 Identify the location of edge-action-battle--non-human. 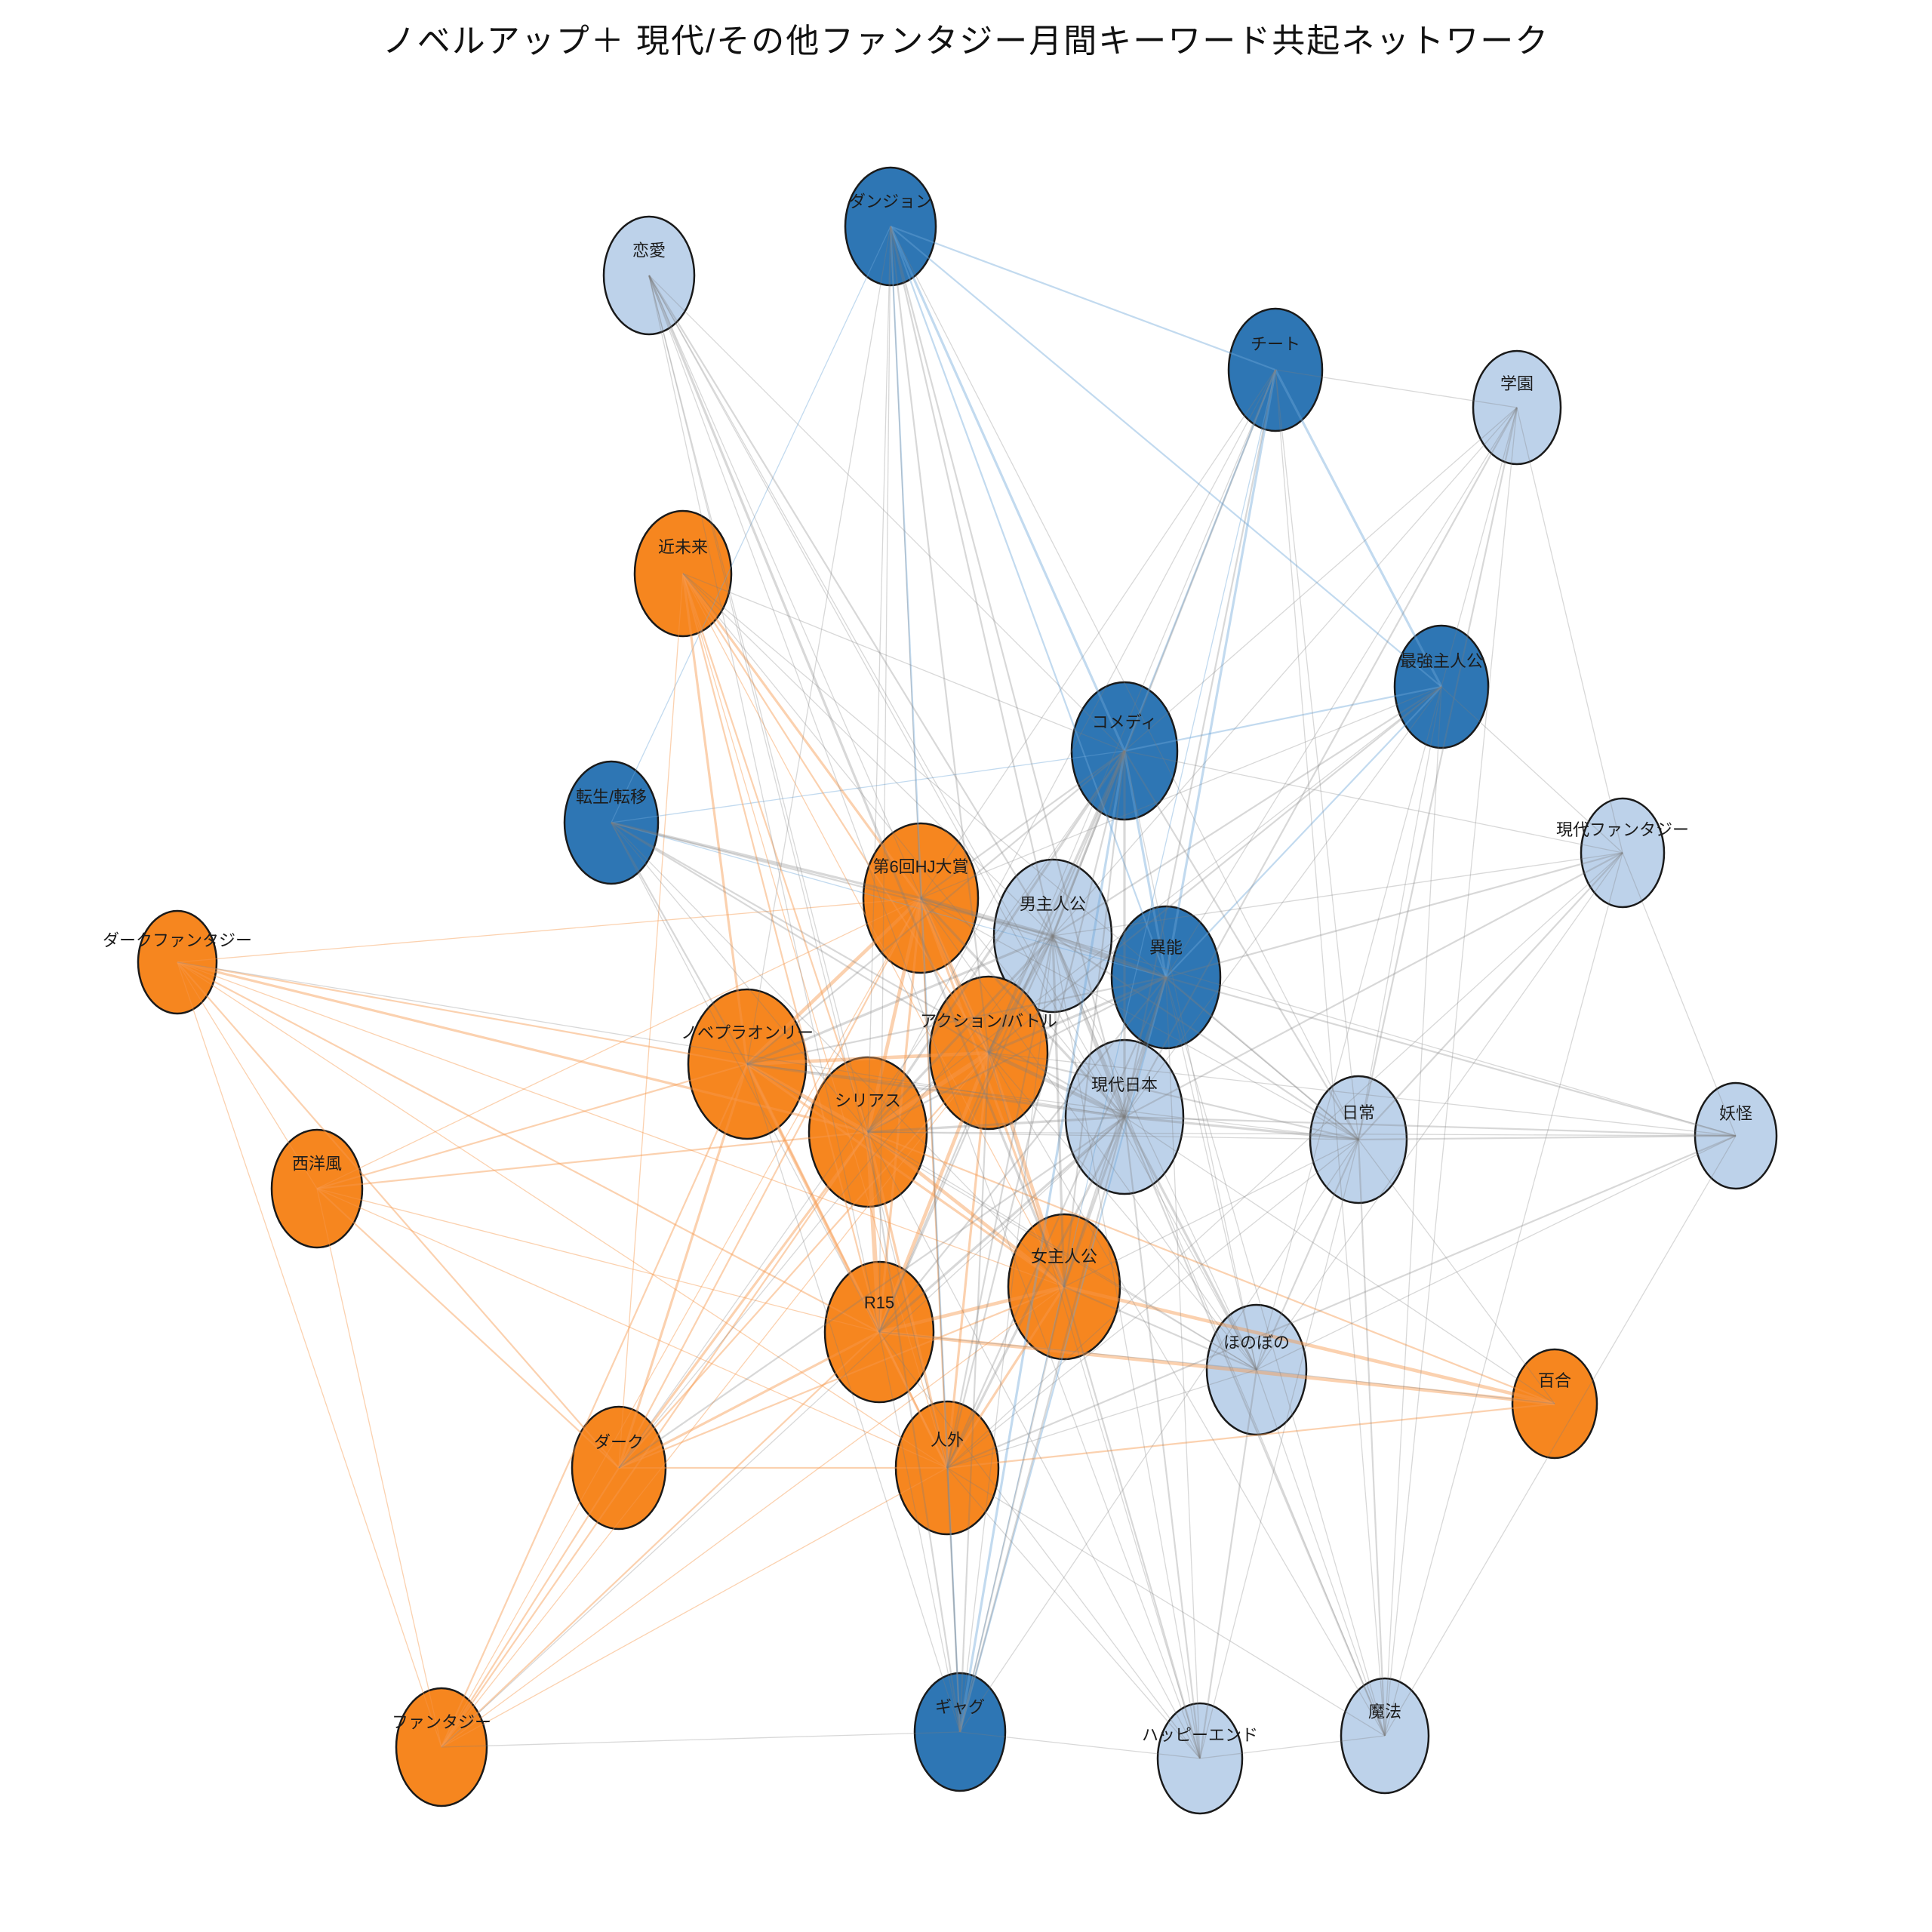
(968, 1260).